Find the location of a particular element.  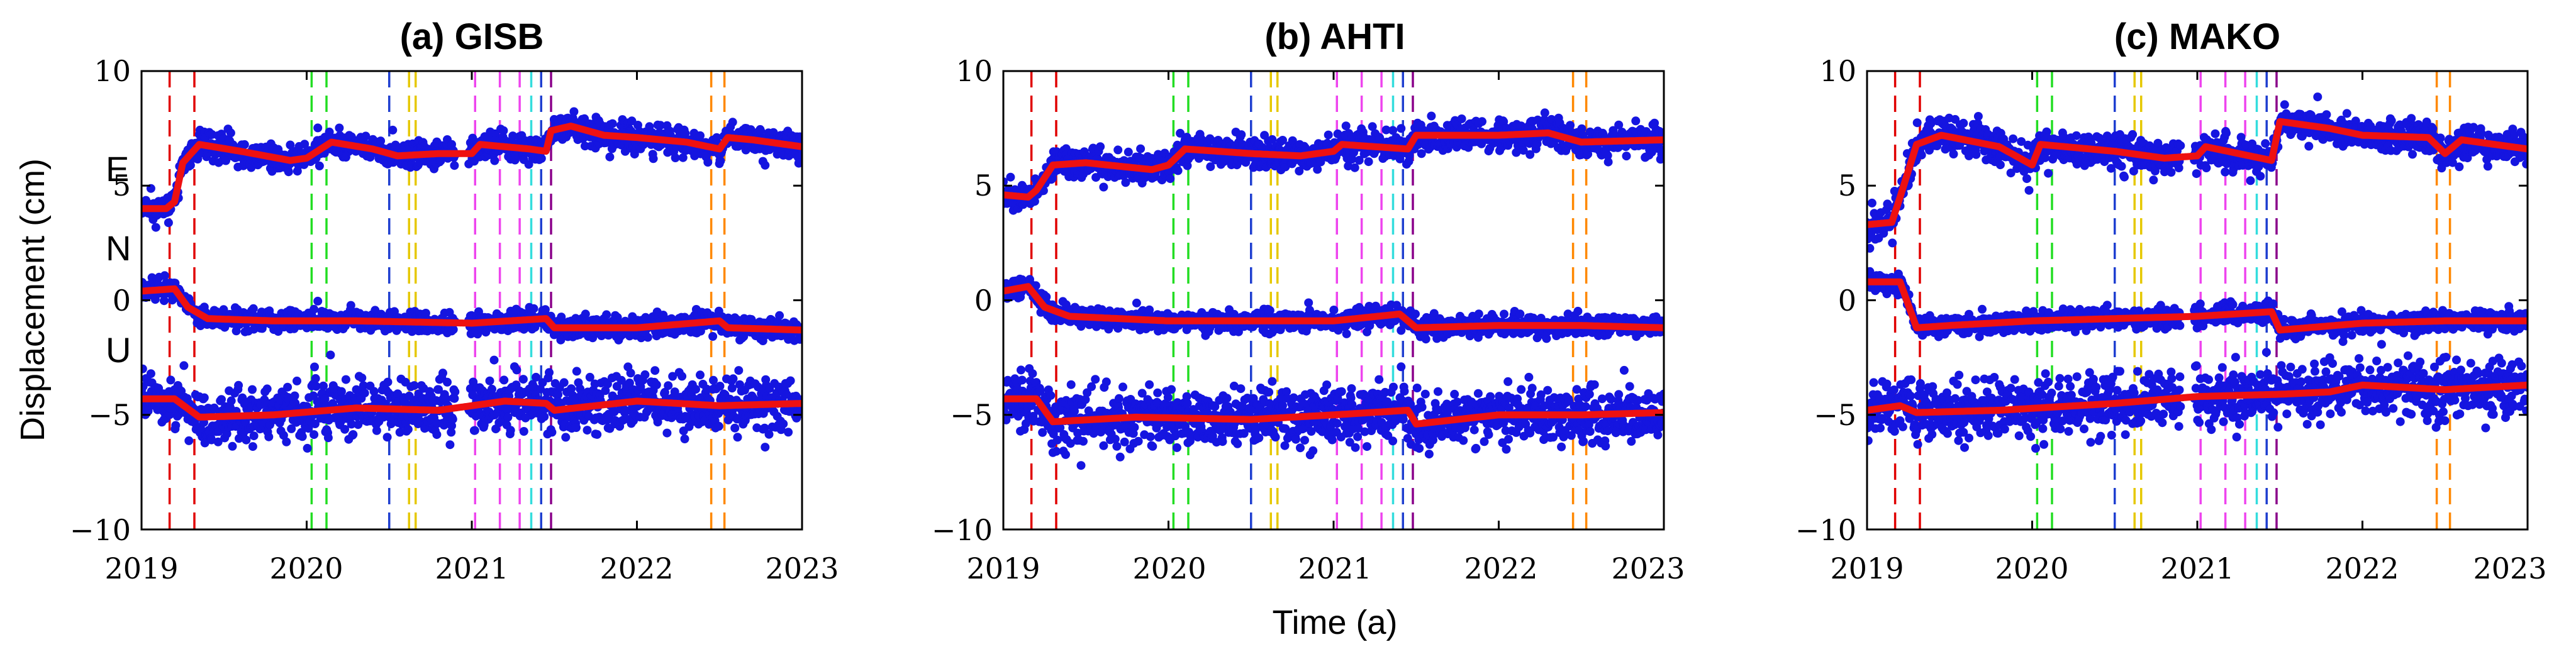

panel-title: (a) GISB is located at coordinates (472, 36).